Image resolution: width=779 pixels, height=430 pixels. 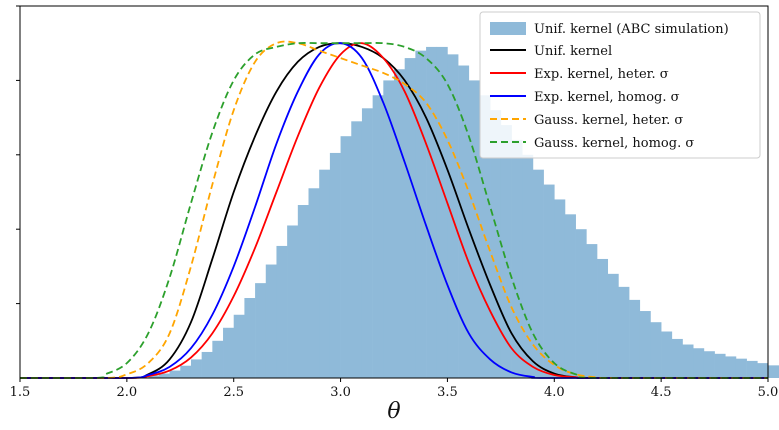 What do you see at coordinates (608, 120) in the screenshot?
I see `legend-label-gauss-heter: Gauss. kernel, heter. σ` at bounding box center [608, 120].